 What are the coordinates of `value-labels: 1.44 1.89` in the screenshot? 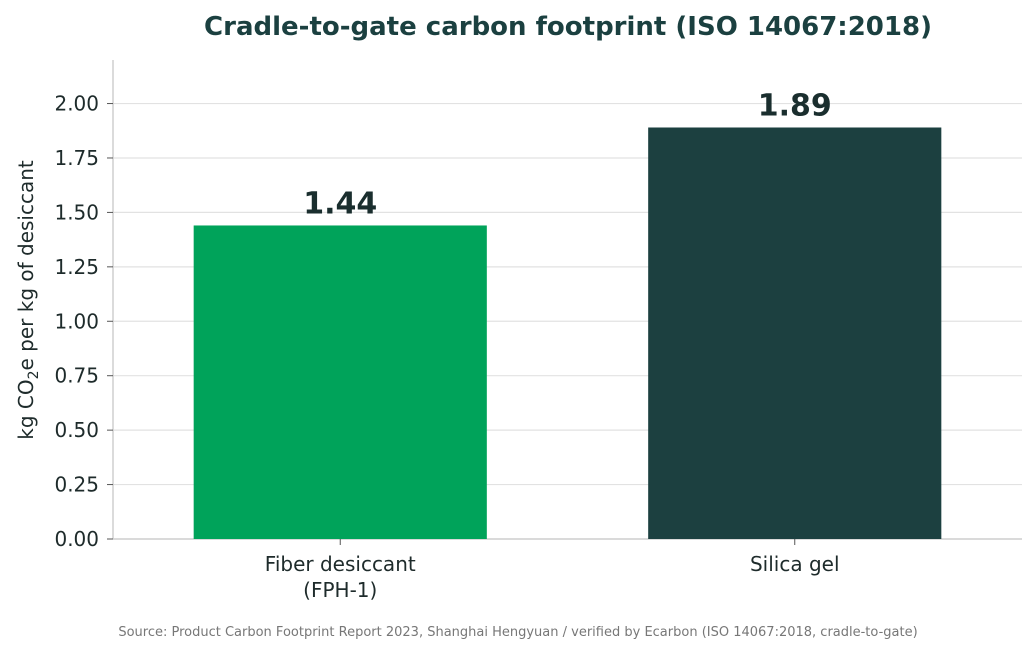 It's located at (567, 154).